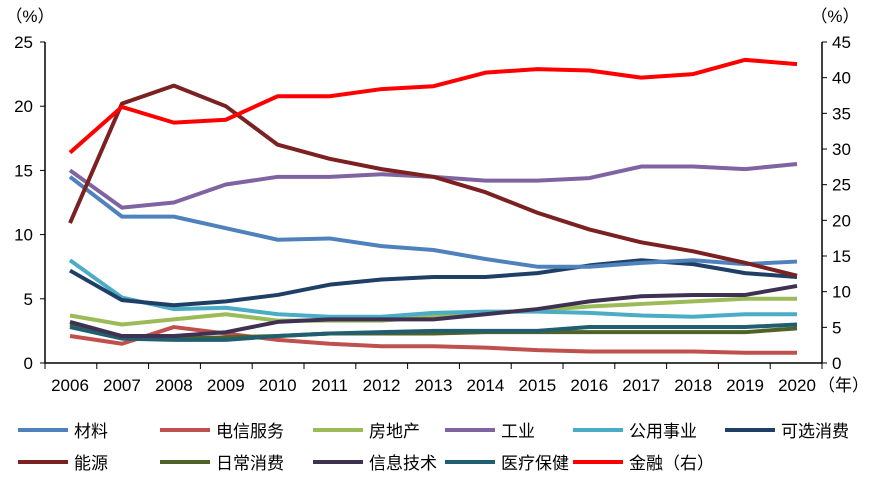 The width and height of the screenshot is (871, 480). Describe the element at coordinates (841, 185) in the screenshot. I see `right-tick-label: 25` at that location.